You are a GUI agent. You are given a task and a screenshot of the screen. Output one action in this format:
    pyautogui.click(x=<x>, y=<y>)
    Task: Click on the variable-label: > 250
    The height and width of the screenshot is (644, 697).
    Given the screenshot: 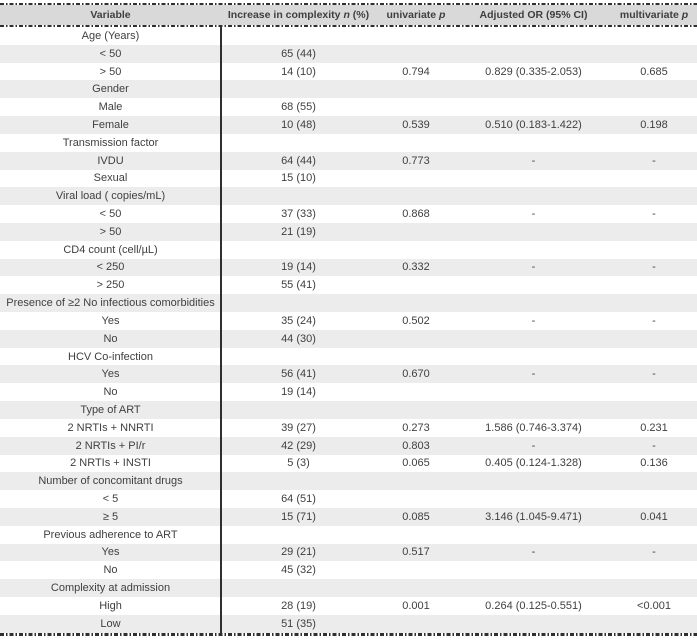 What is the action you would take?
    pyautogui.click(x=110, y=285)
    